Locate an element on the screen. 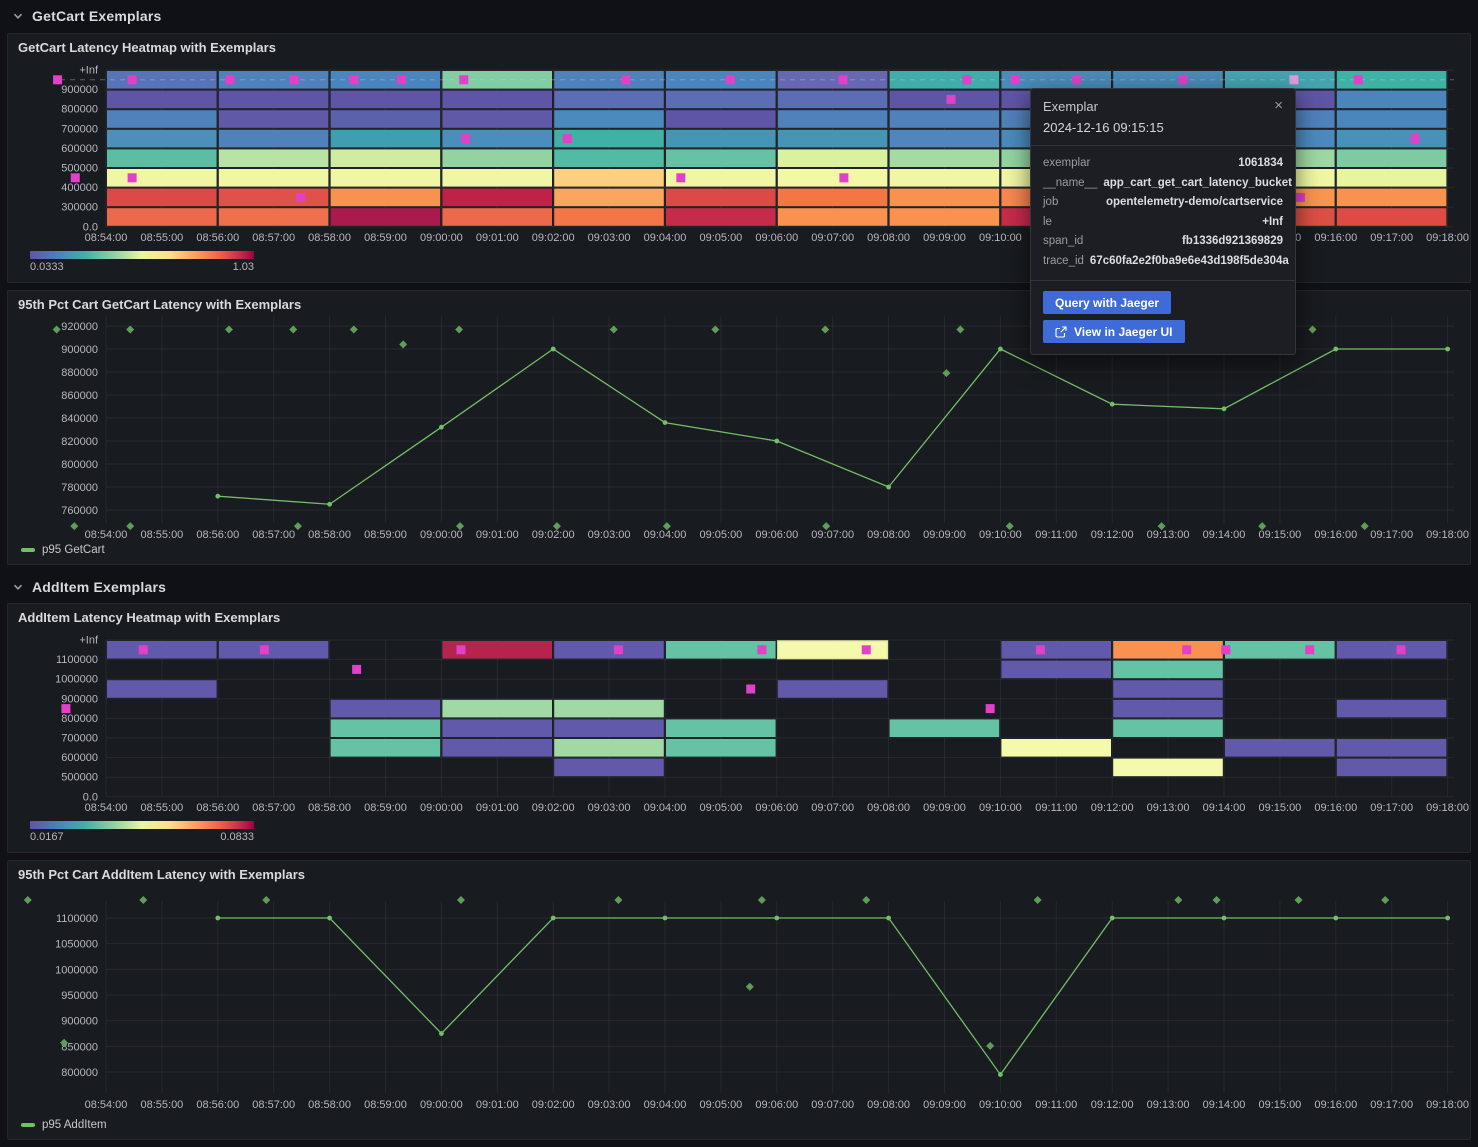 The height and width of the screenshot is (1147, 1478). row-header-additem-exemplars: AddItem Exemplars is located at coordinates (739, 587).